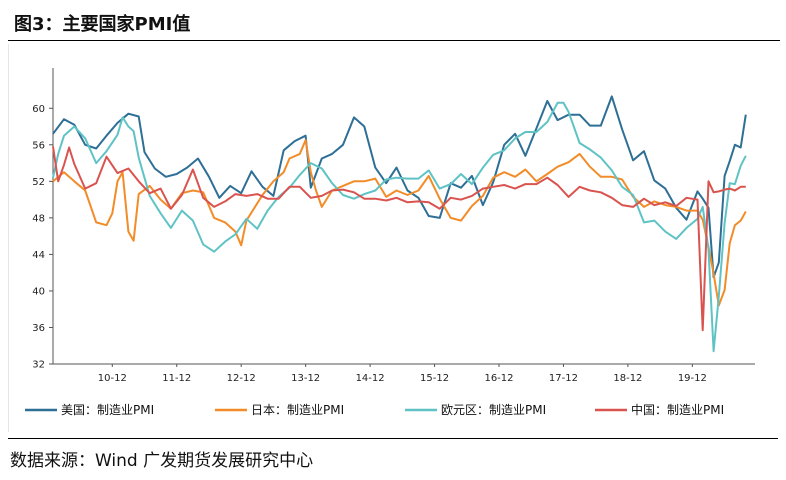  Describe the element at coordinates (498, 378) in the screenshot. I see `x-tick-label: 16-12` at that location.